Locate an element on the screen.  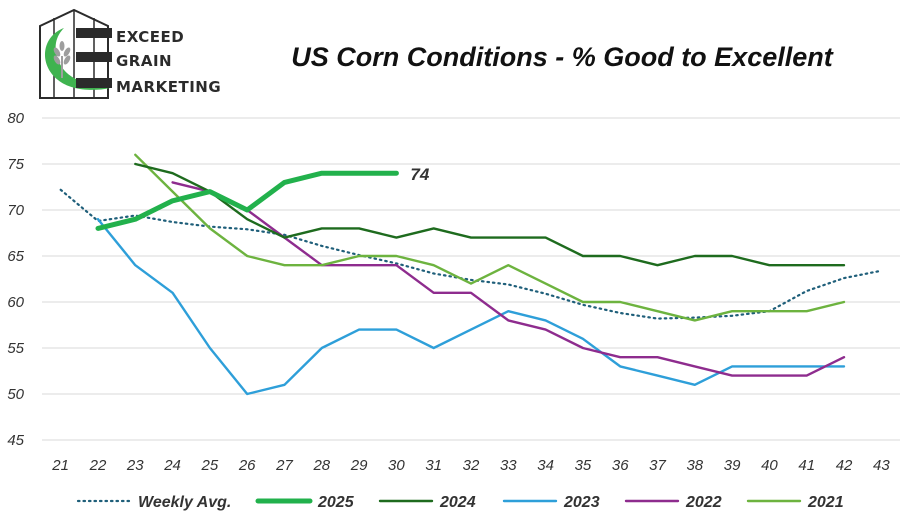
x-tick-label: 43 is located at coordinates (881, 465).